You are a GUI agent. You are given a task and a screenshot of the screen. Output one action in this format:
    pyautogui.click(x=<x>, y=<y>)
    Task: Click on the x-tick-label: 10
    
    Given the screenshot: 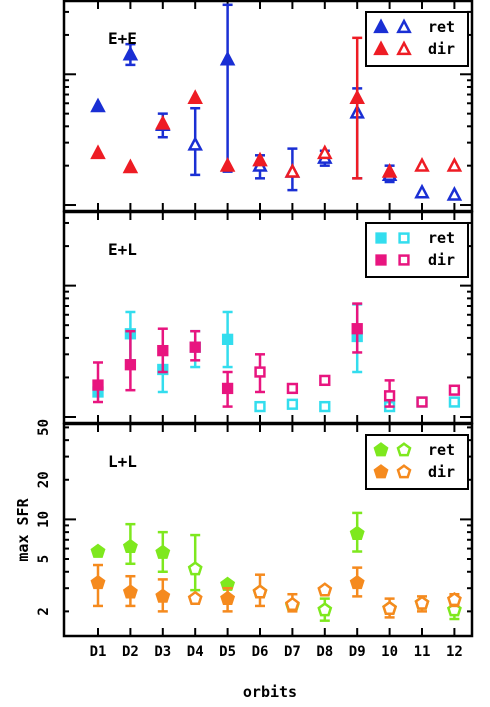 What is the action you would take?
    pyautogui.click(x=389, y=652)
    